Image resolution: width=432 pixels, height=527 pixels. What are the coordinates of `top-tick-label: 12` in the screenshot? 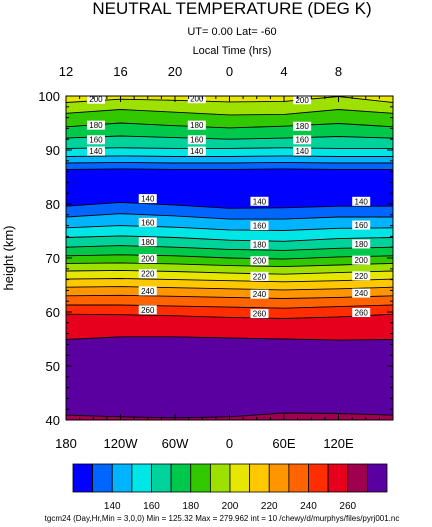 It's located at (66, 71).